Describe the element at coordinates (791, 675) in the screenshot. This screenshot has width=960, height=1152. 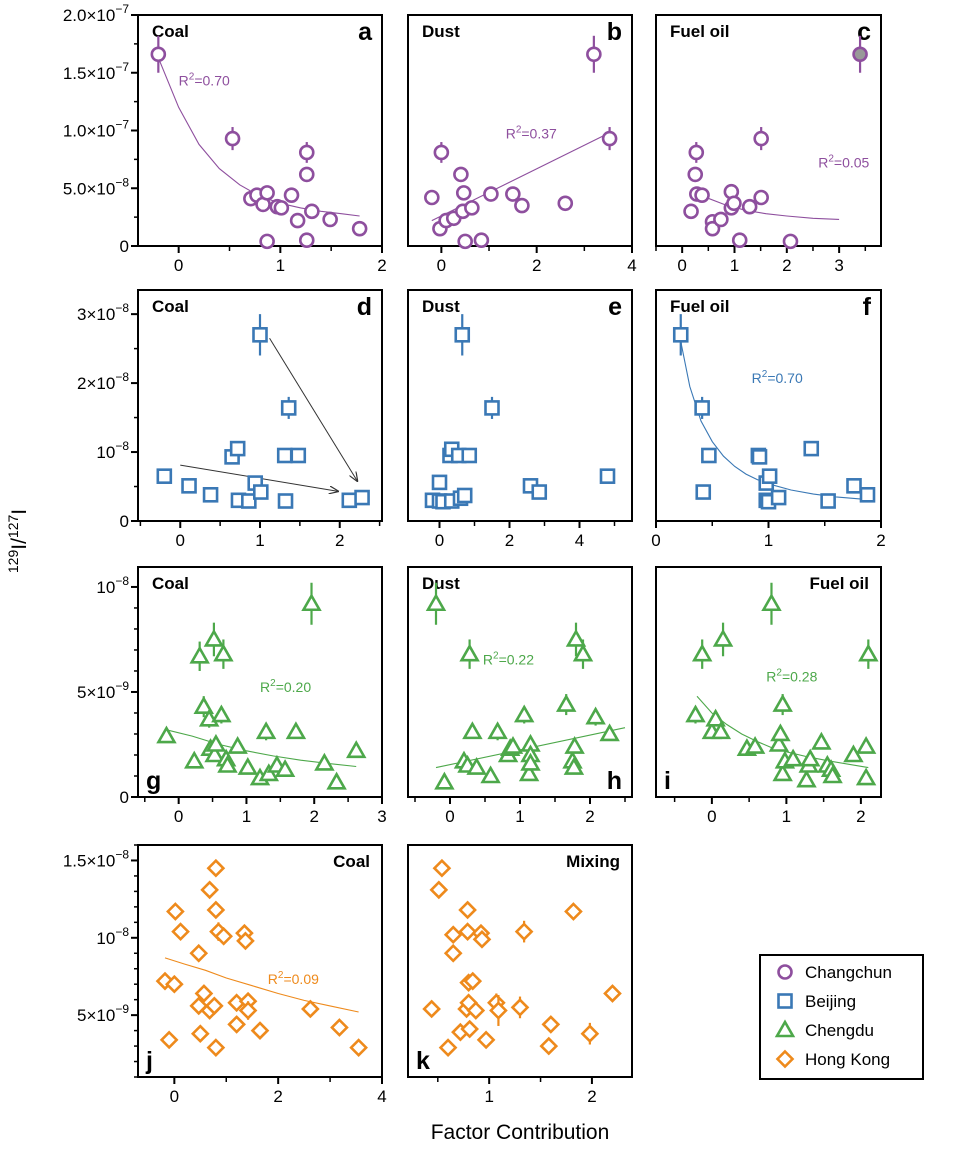
I see `r2-label: R2=0.28` at that location.